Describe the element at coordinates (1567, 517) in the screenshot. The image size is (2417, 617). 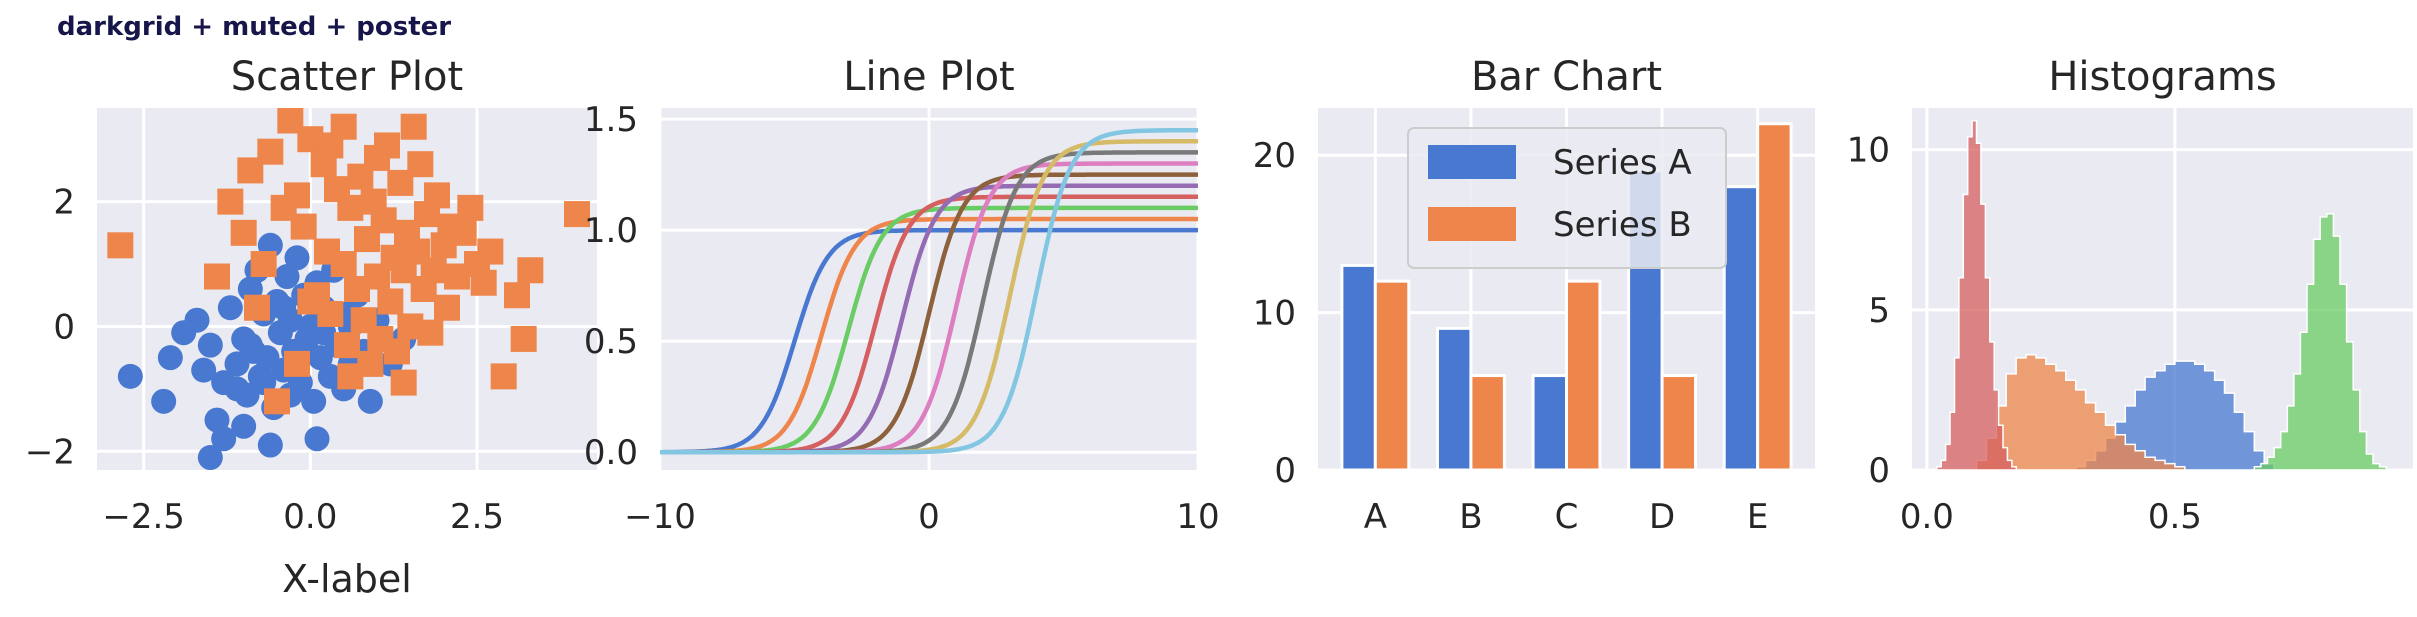
I see `x-tick-label: C` at that location.